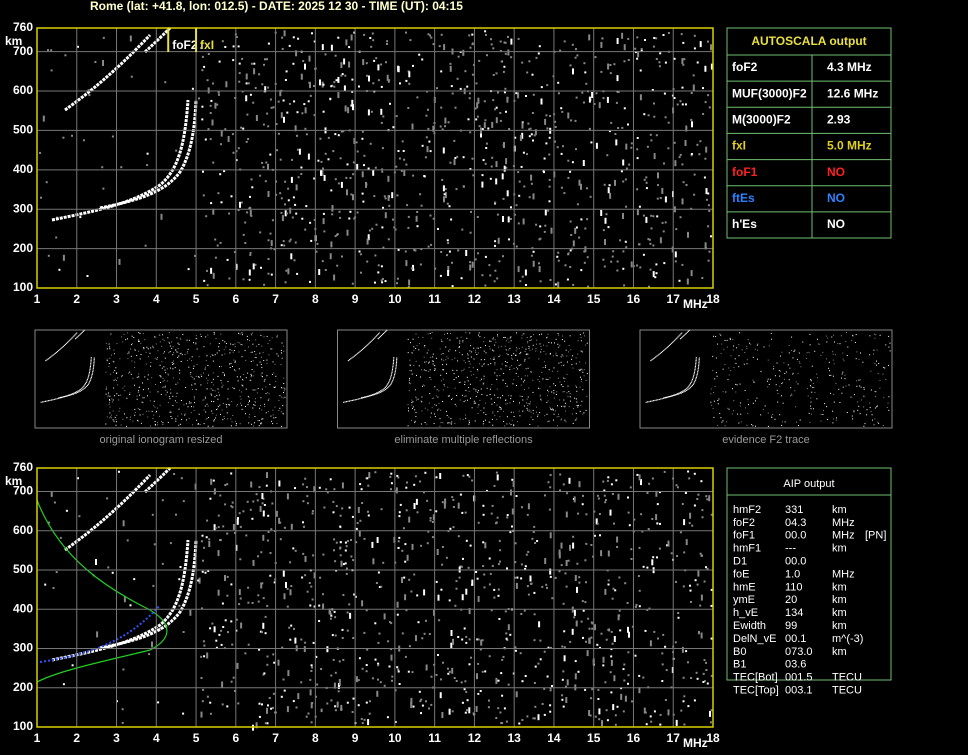 The image size is (968, 755). I want to click on aip-cell: 03.6, so click(795, 665).